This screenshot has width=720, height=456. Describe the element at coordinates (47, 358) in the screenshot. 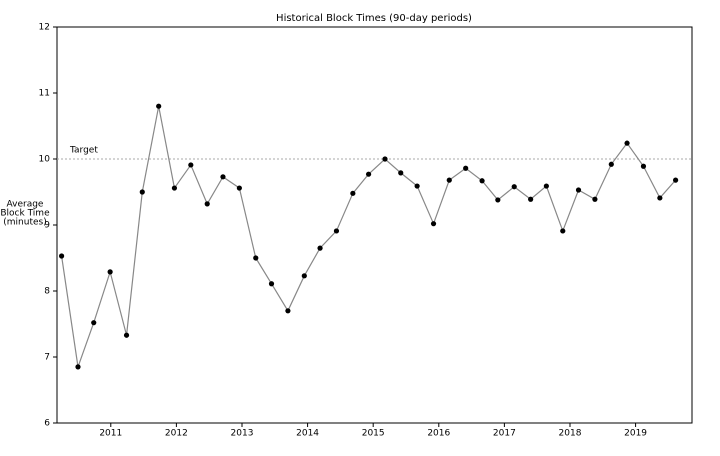

I see `y-tick-label: 7` at that location.